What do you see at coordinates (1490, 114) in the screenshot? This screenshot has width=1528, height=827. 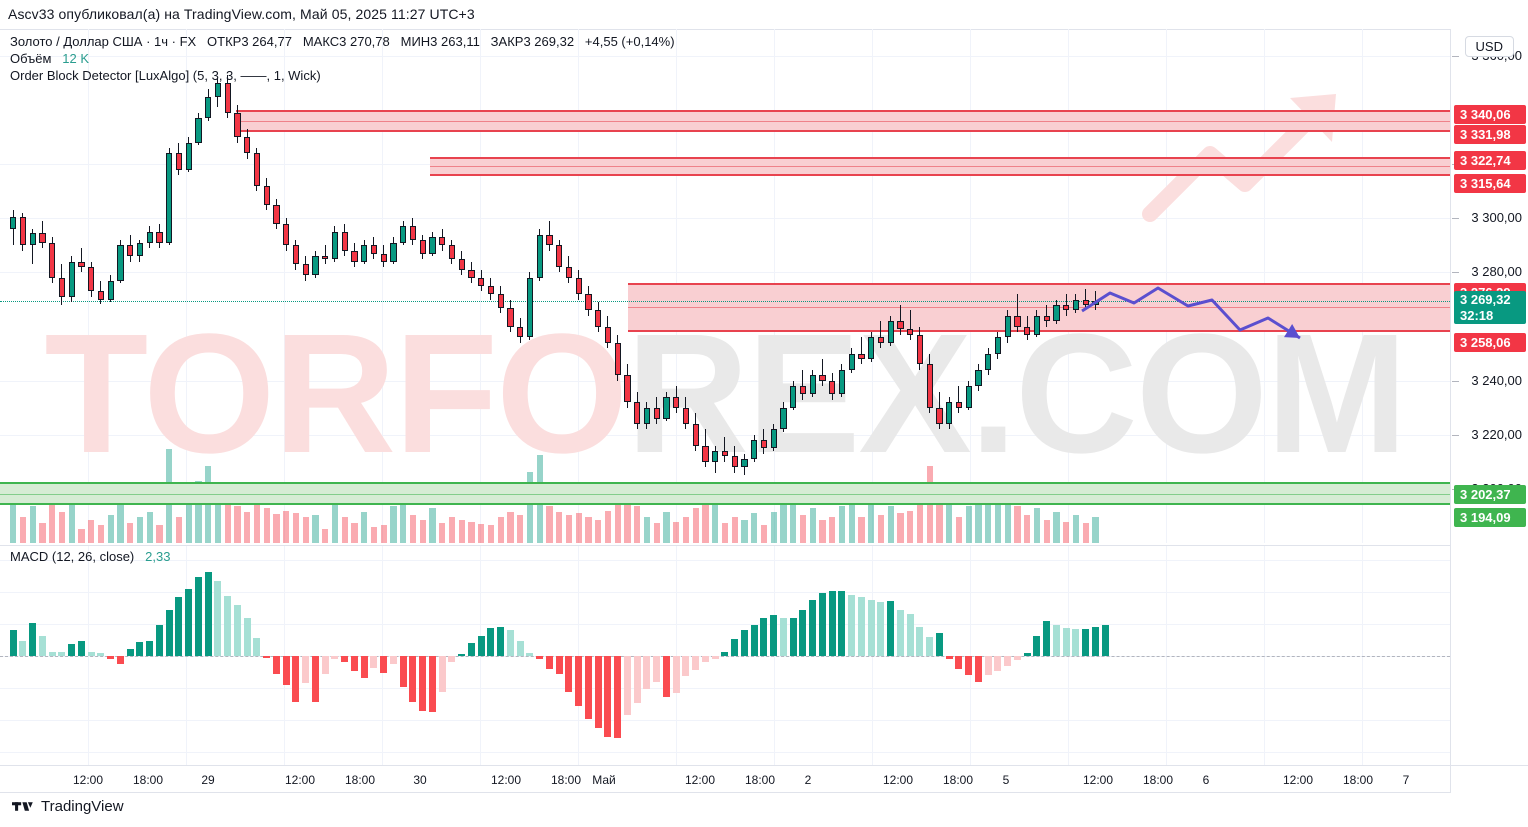 I see `price-level-label: 3 340,06` at bounding box center [1490, 114].